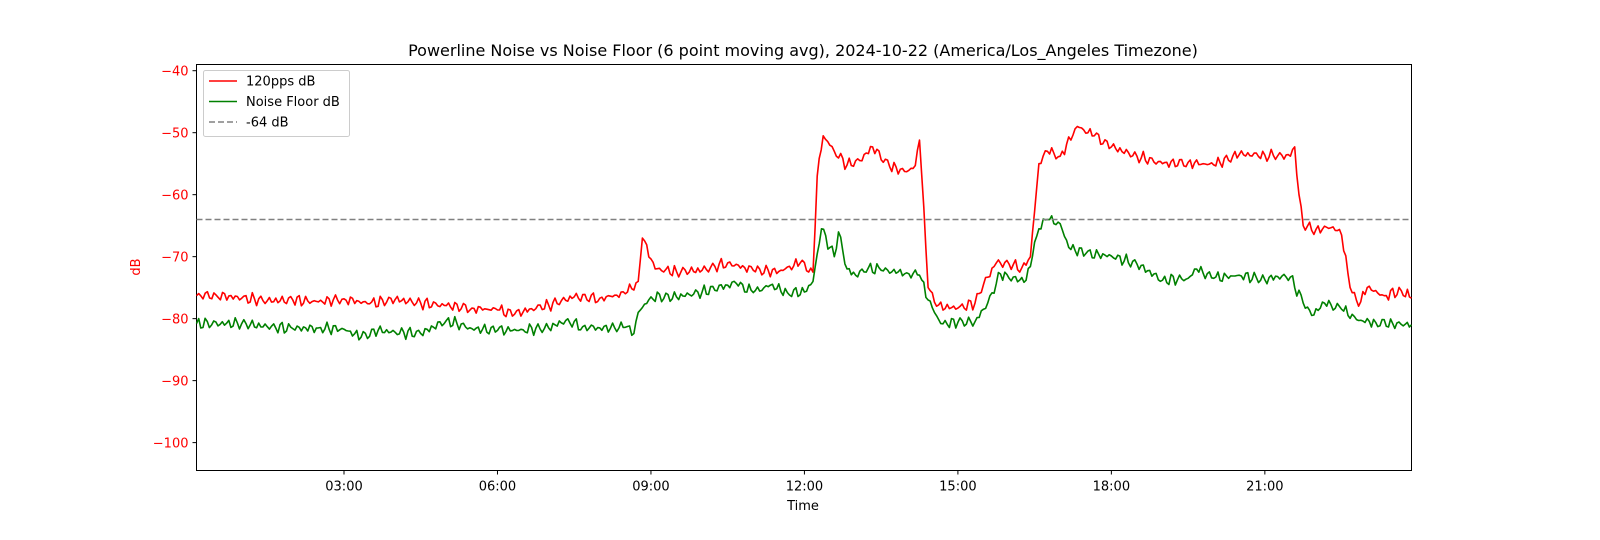 This screenshot has height=540, width=1600. I want to click on y-tick-label: −40, so click(174, 72).